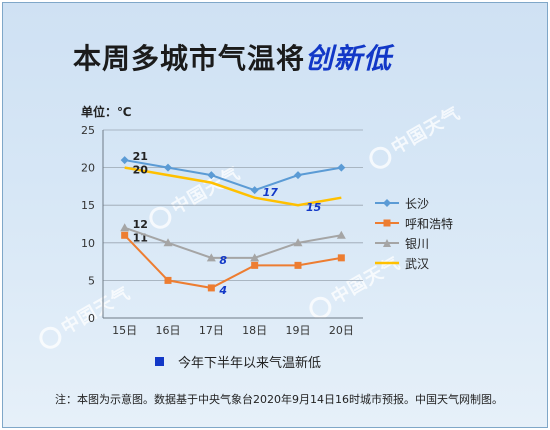 This screenshot has height=430, width=550. I want to click on series-line-yinchuan, so click(233, 242).